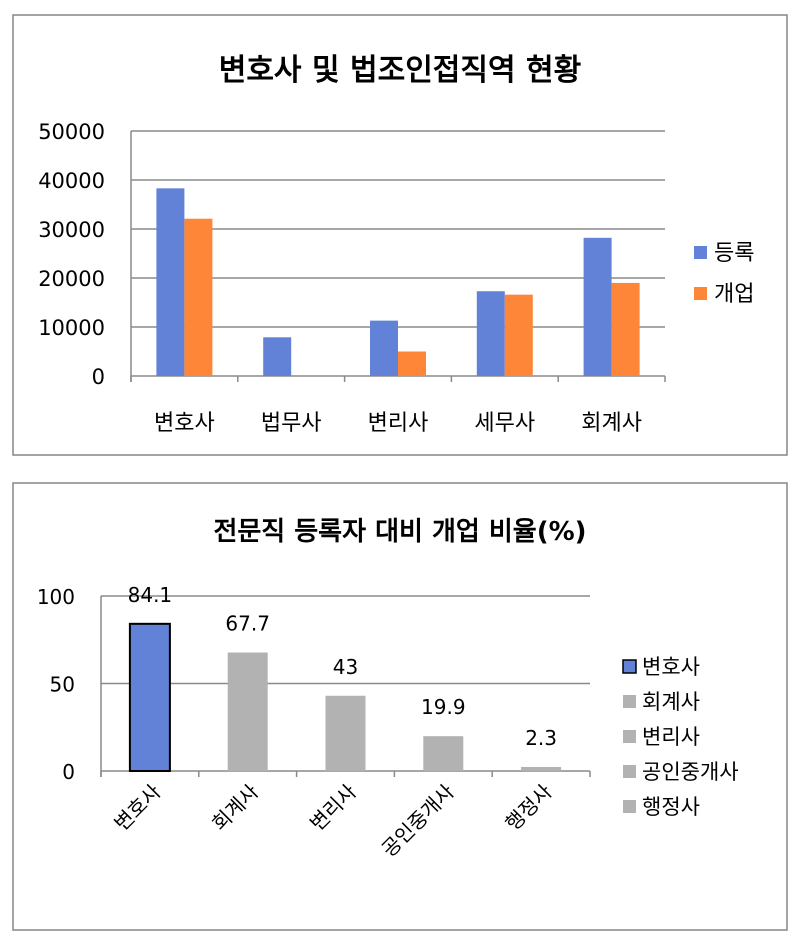 This screenshot has height=945, width=800. I want to click on legend-label: 변호사, so click(671, 667).